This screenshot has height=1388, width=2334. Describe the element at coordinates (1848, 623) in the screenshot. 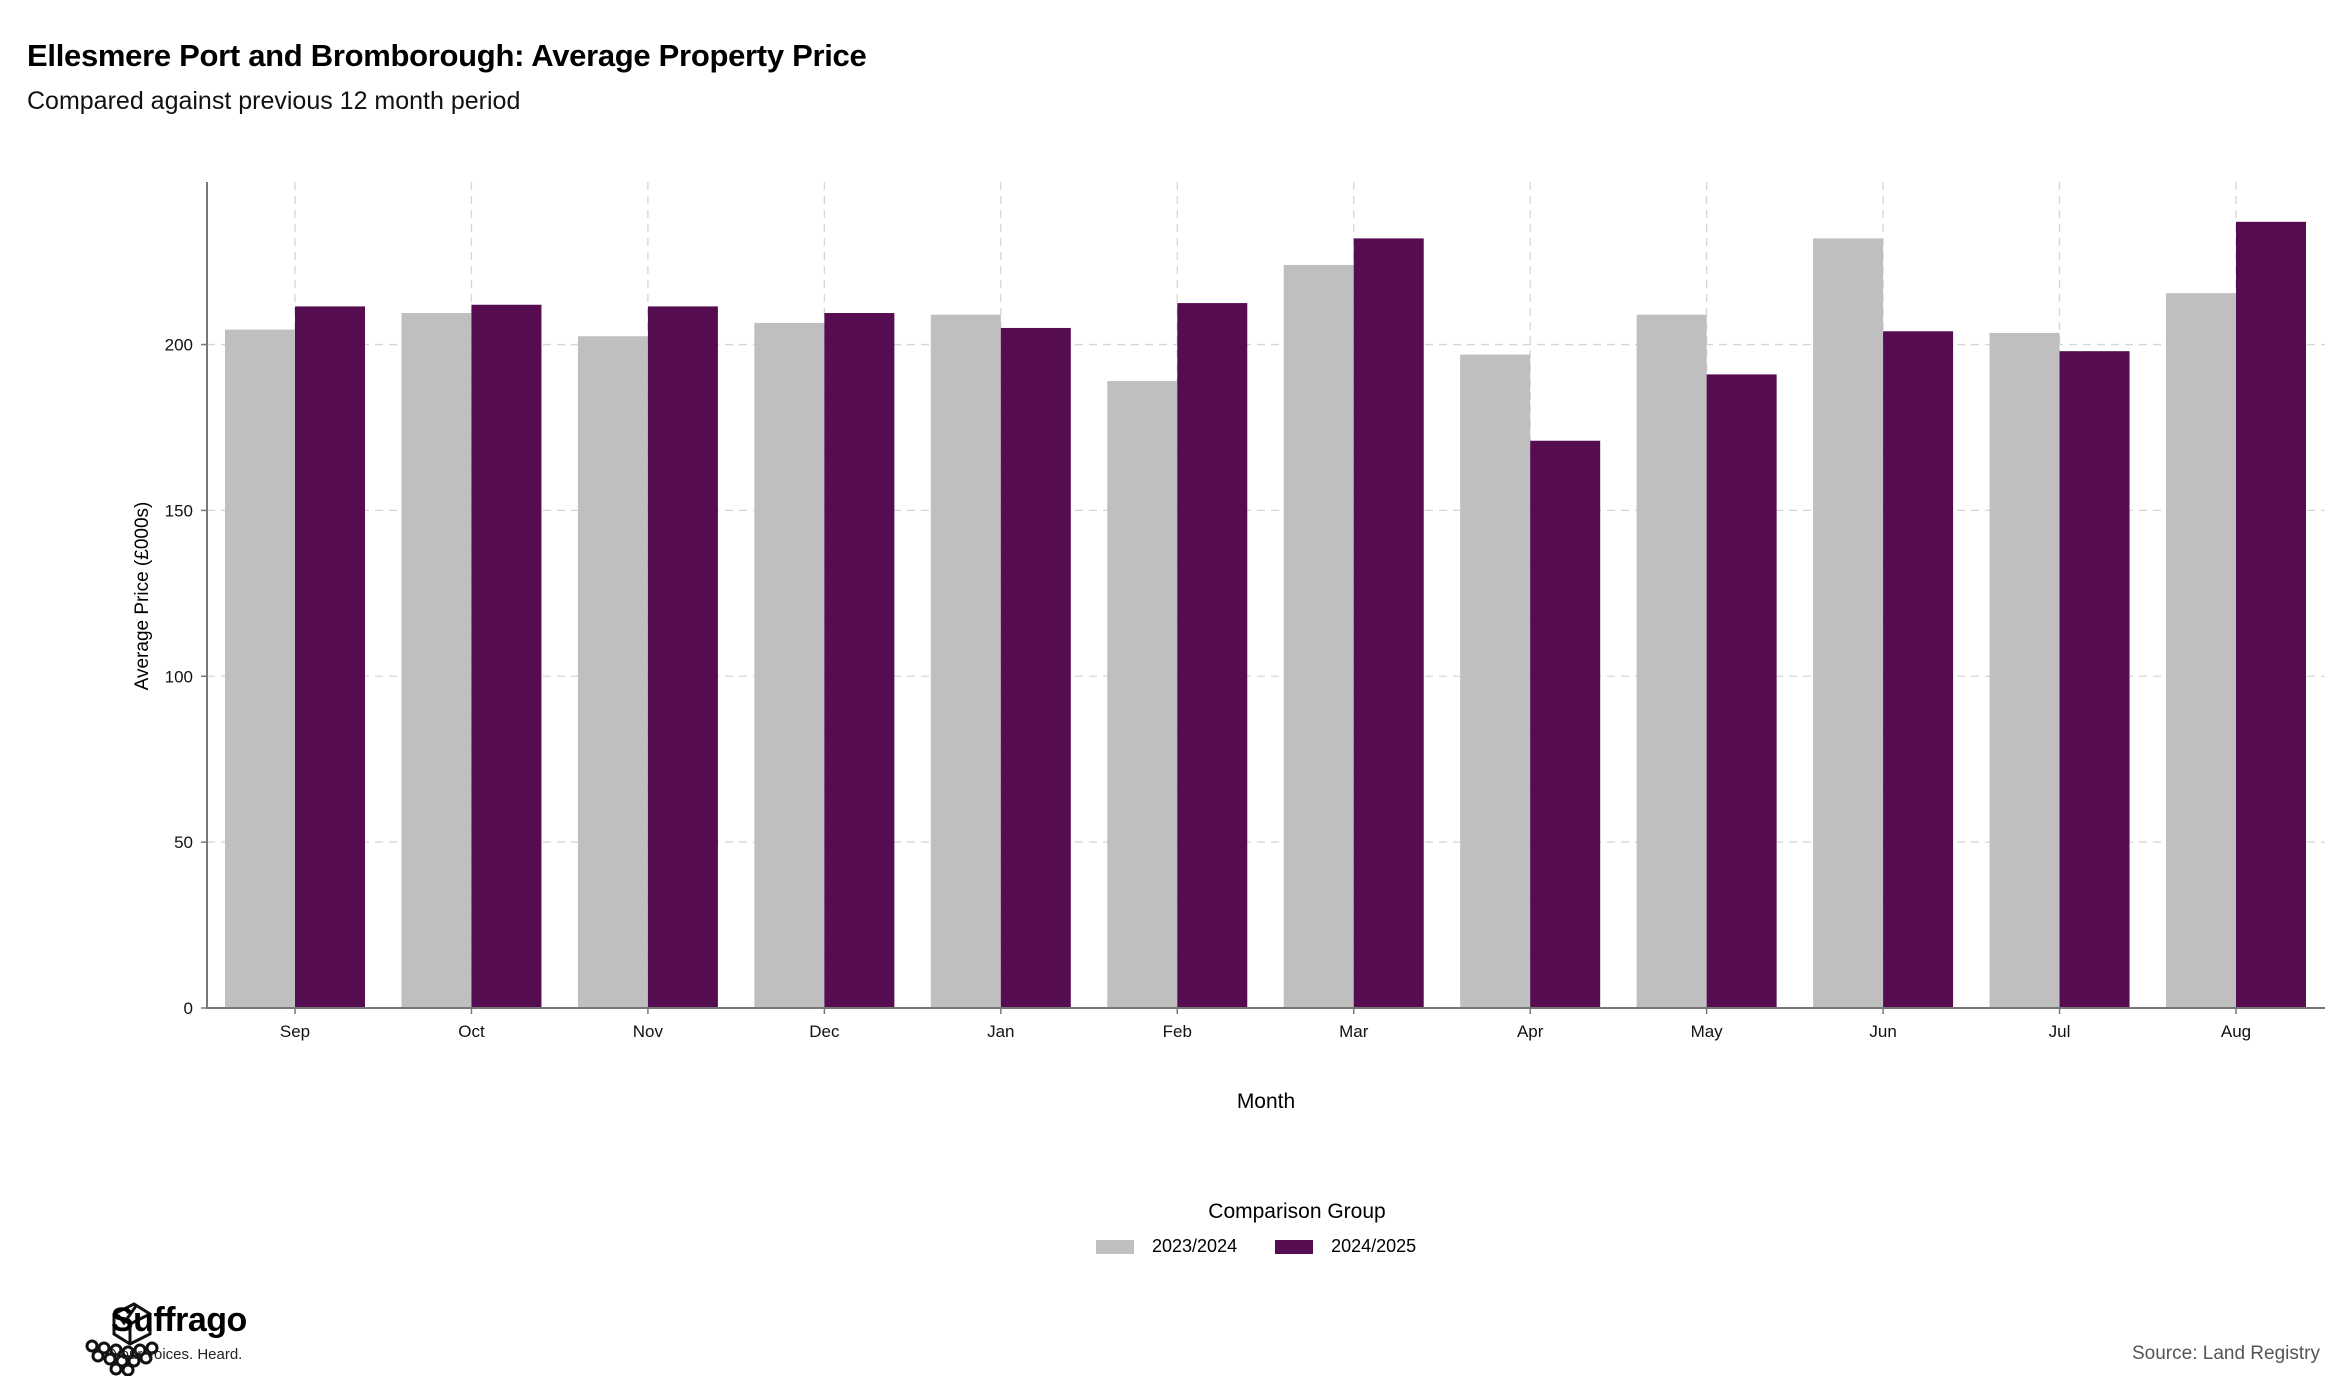

I see `bar-2023-2024-Jun` at that location.